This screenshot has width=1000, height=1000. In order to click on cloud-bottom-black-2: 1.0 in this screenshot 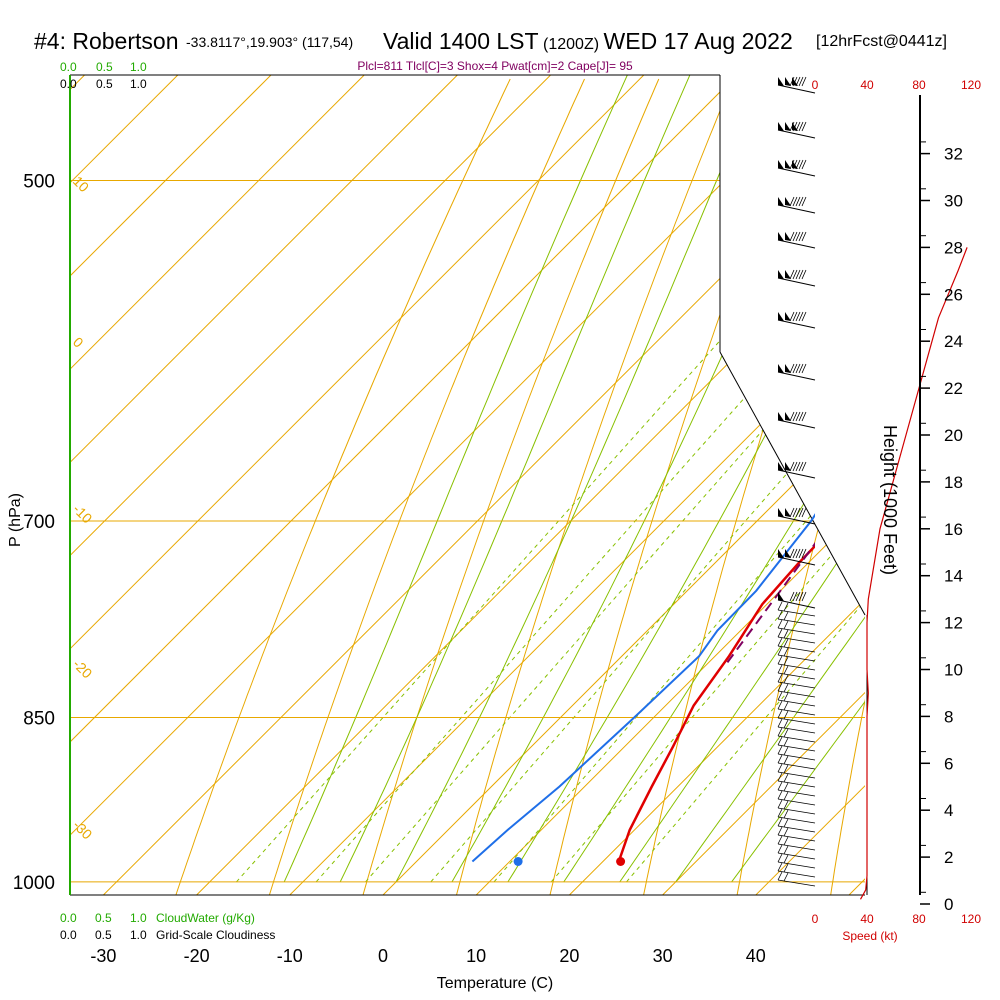, I will do `click(138, 935)`.